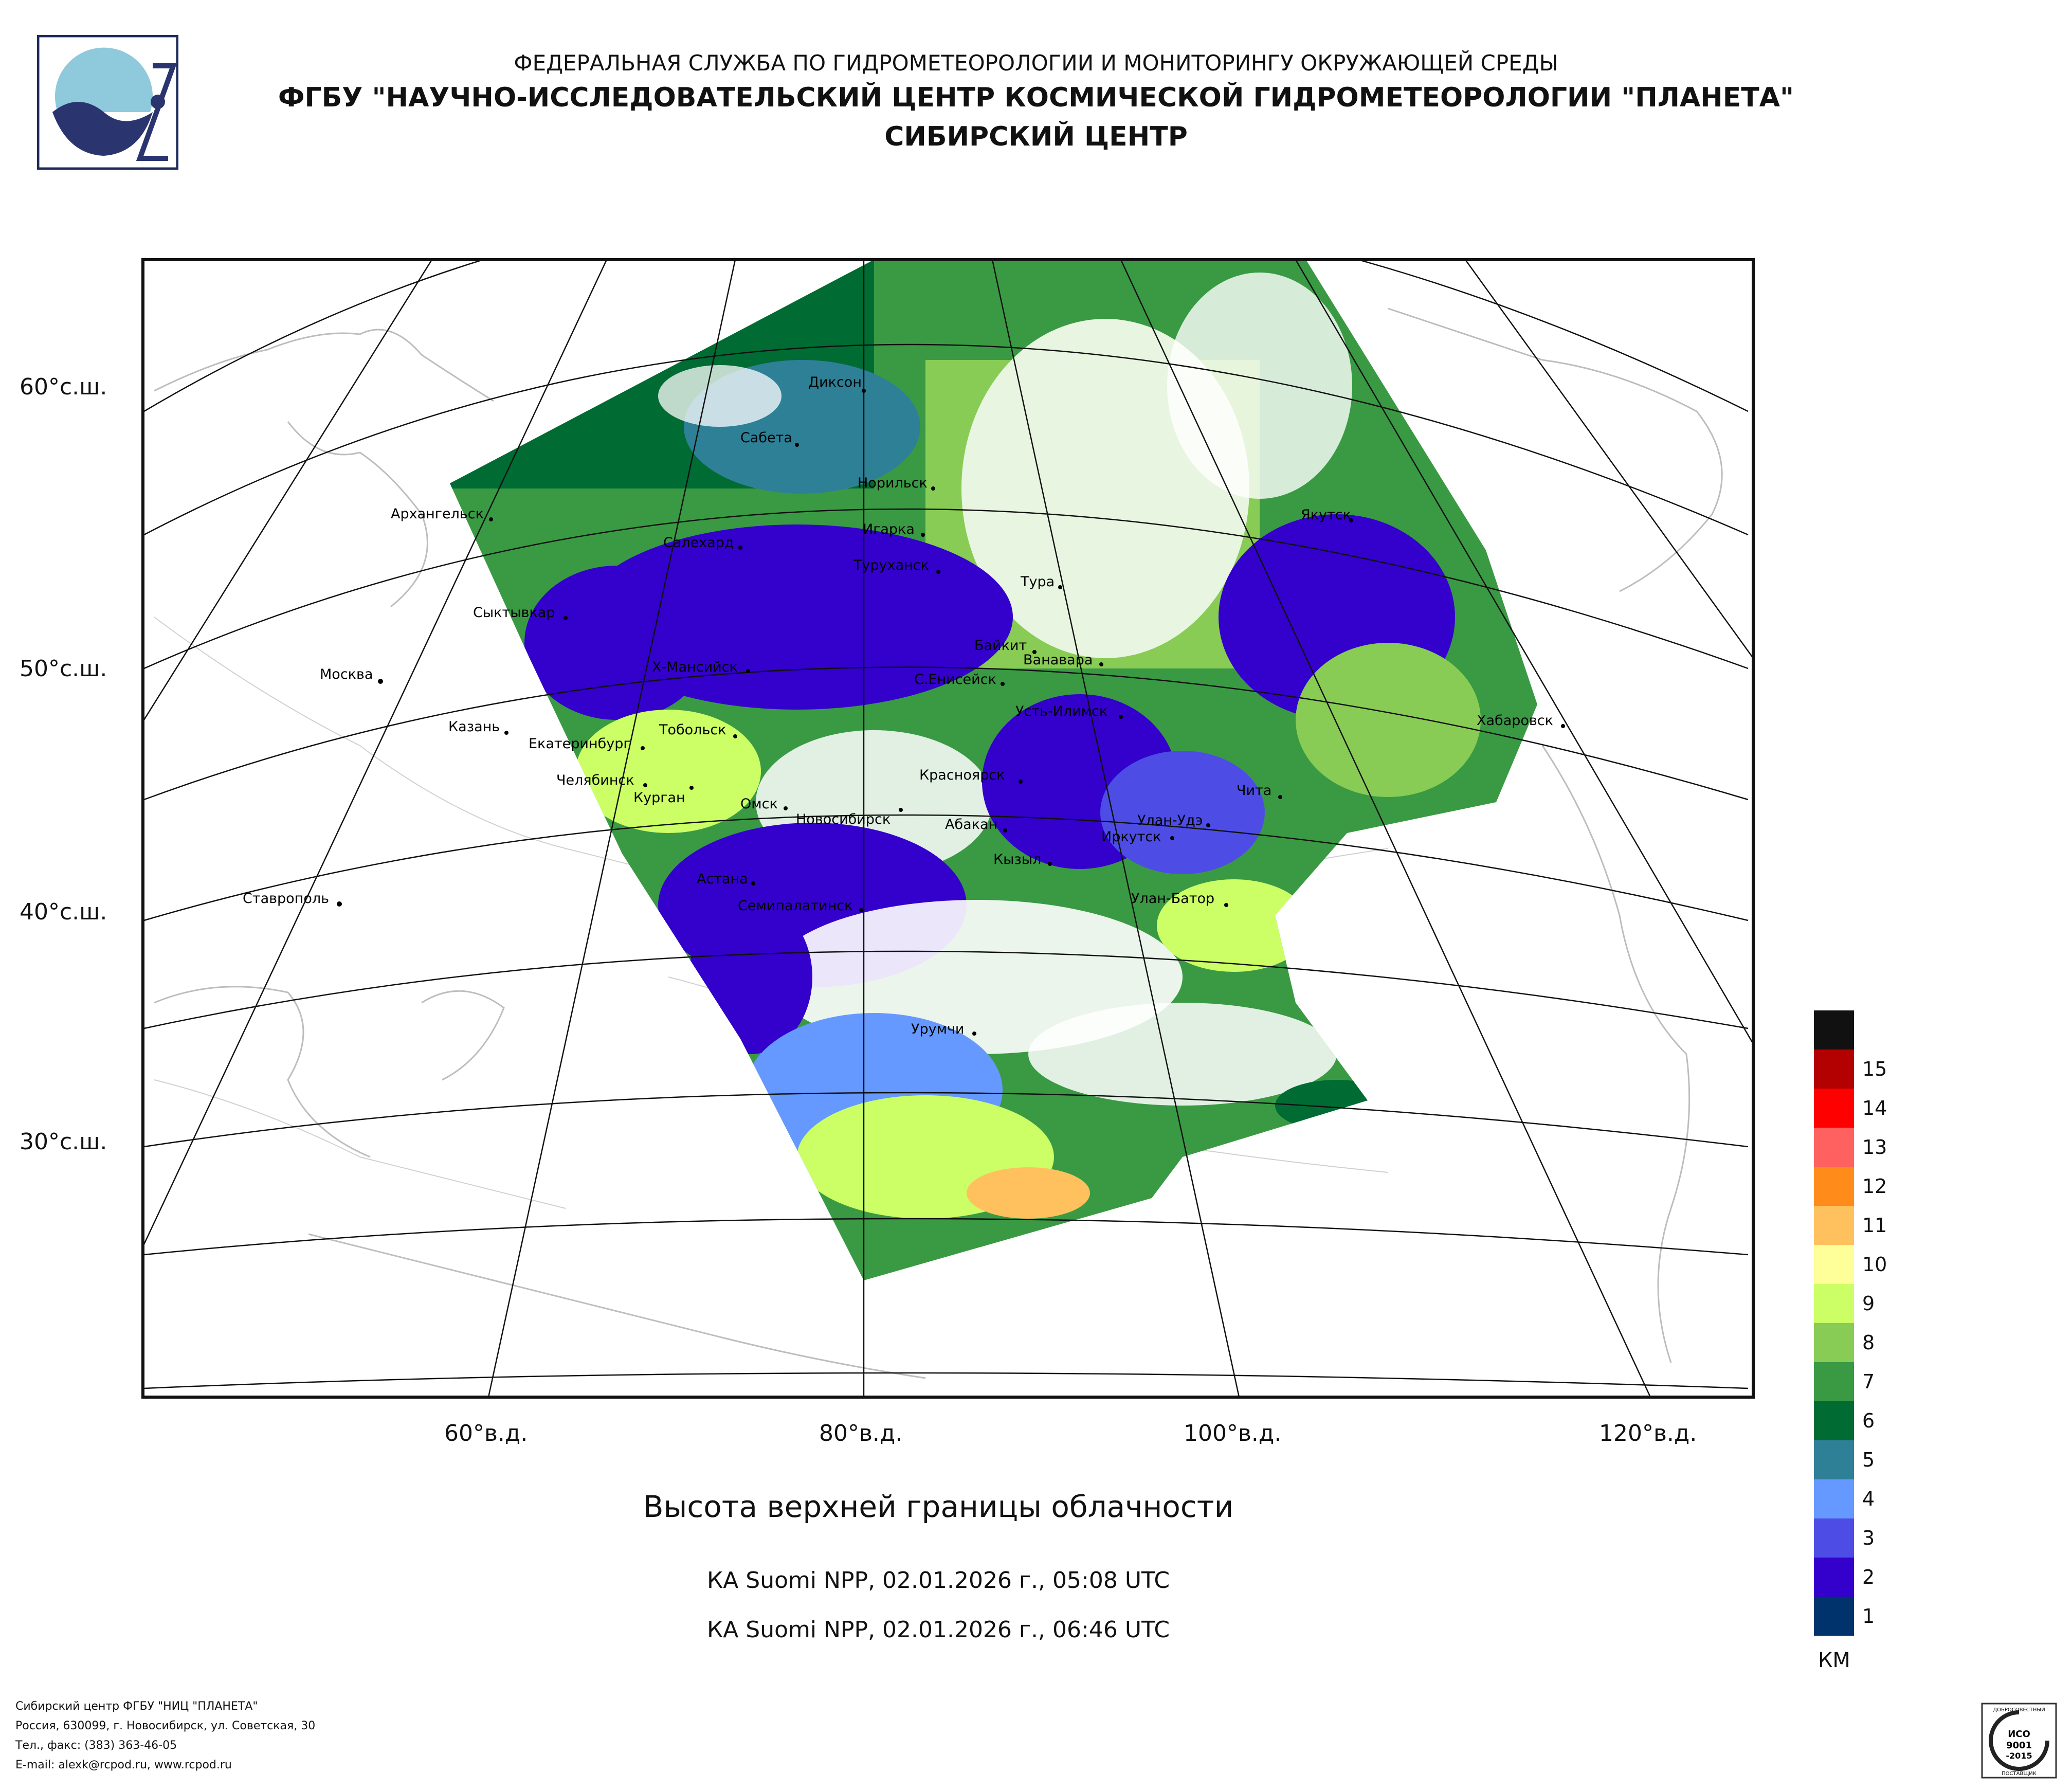 Image resolution: width=2072 pixels, height=1791 pixels. Describe the element at coordinates (759, 804) in the screenshot. I see `svg-text: Омск` at that location.